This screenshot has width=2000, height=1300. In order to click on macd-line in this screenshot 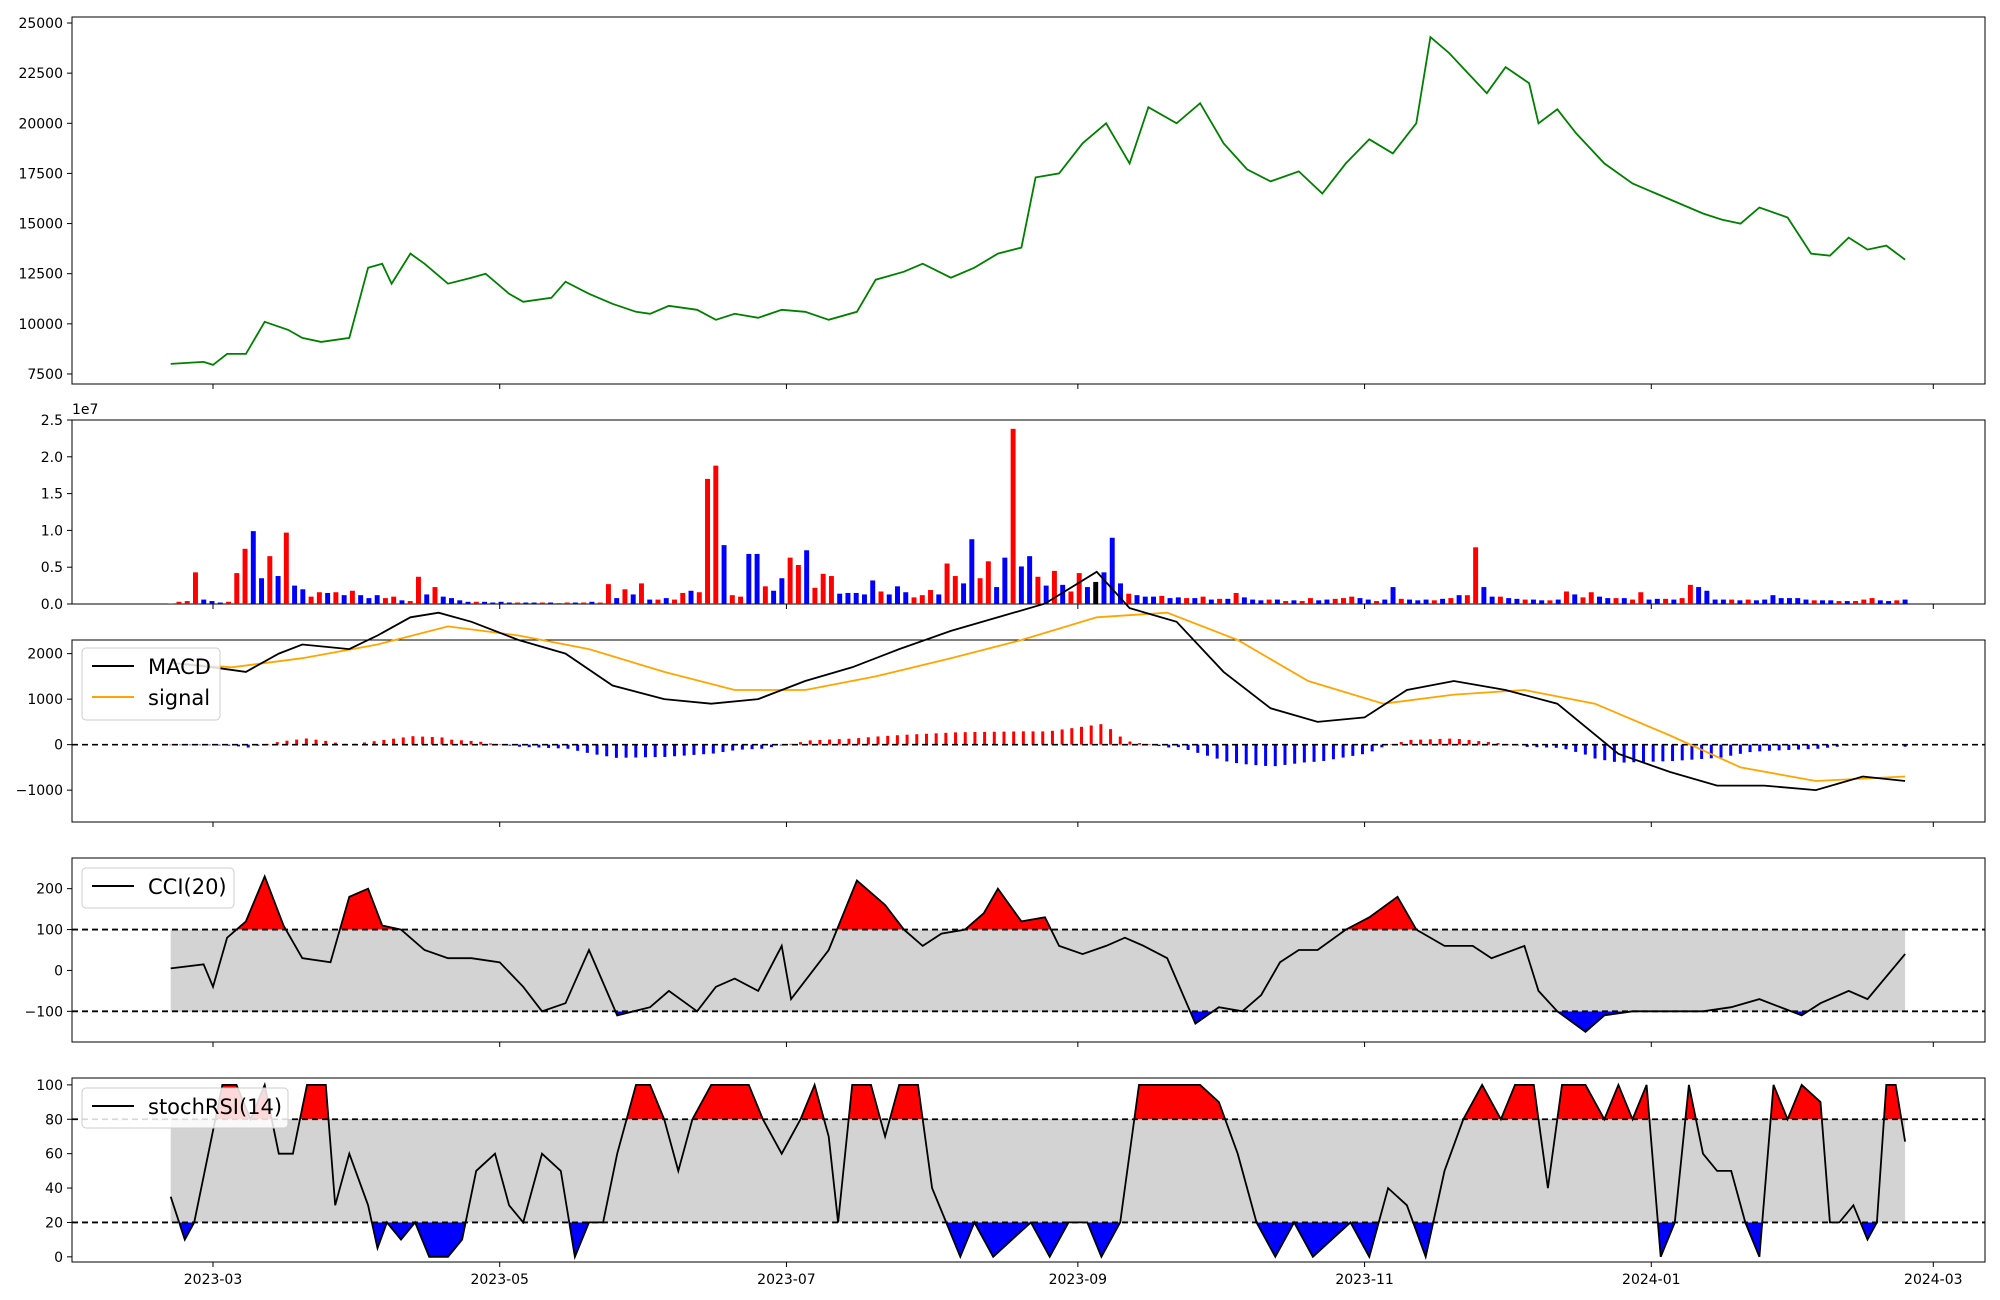, I will do `click(1038, 681)`.